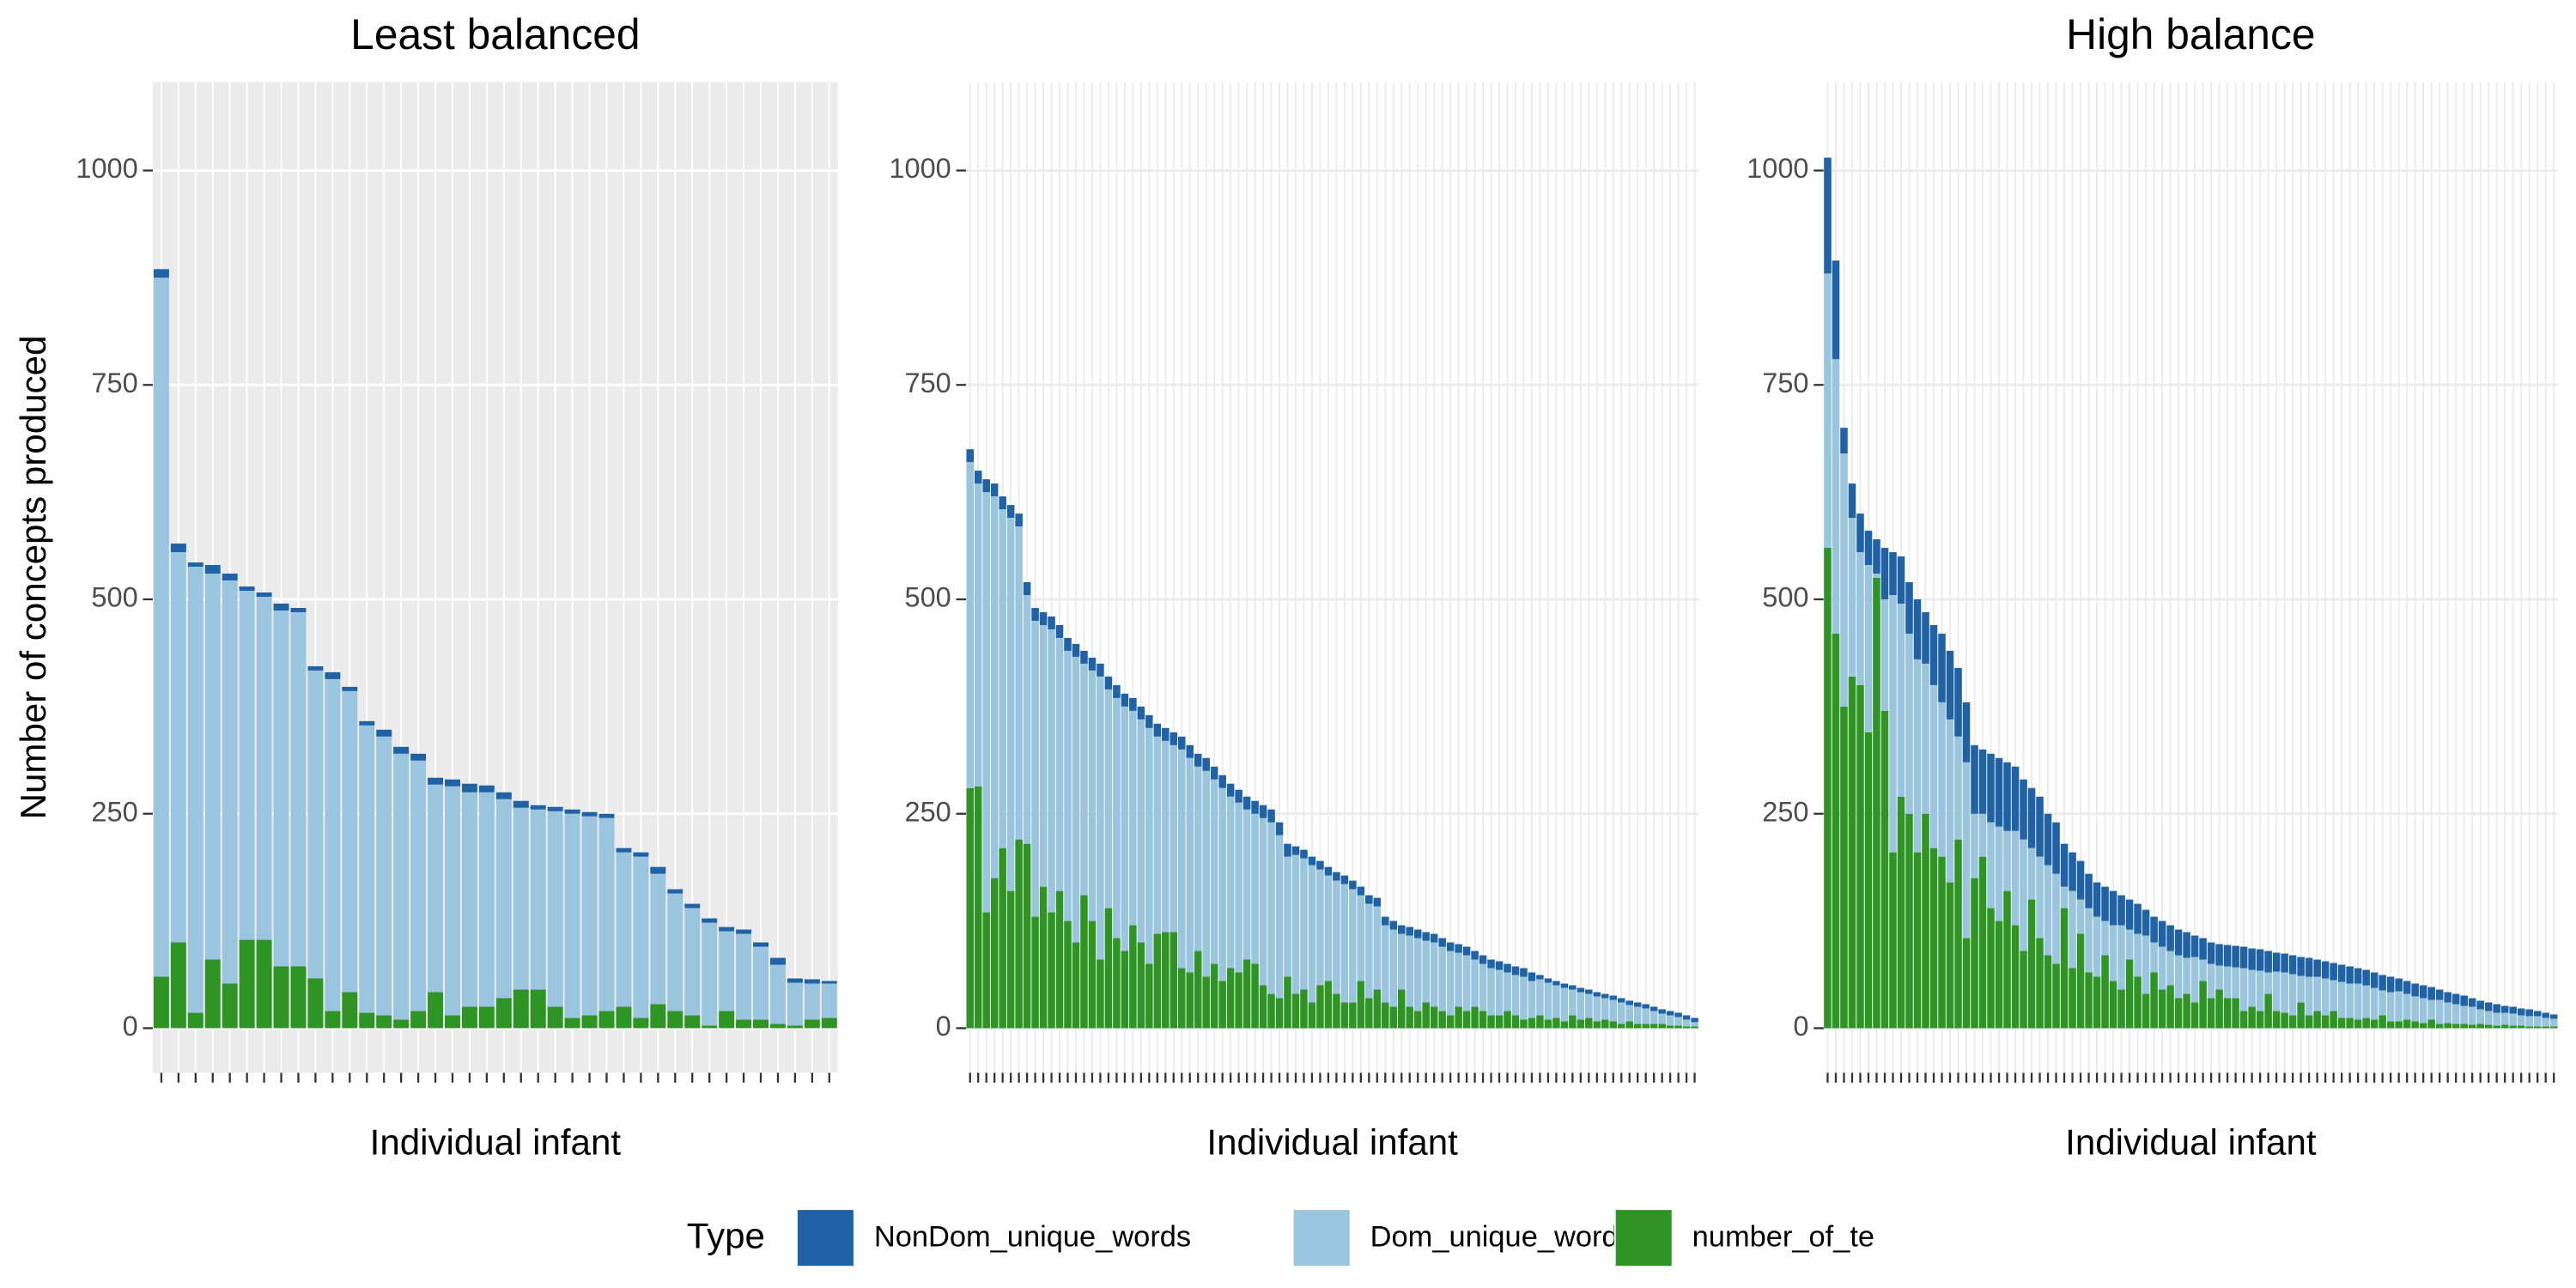 The image size is (2576, 1288). What do you see at coordinates (928, 383) in the screenshot?
I see `y-tick-label: 750` at bounding box center [928, 383].